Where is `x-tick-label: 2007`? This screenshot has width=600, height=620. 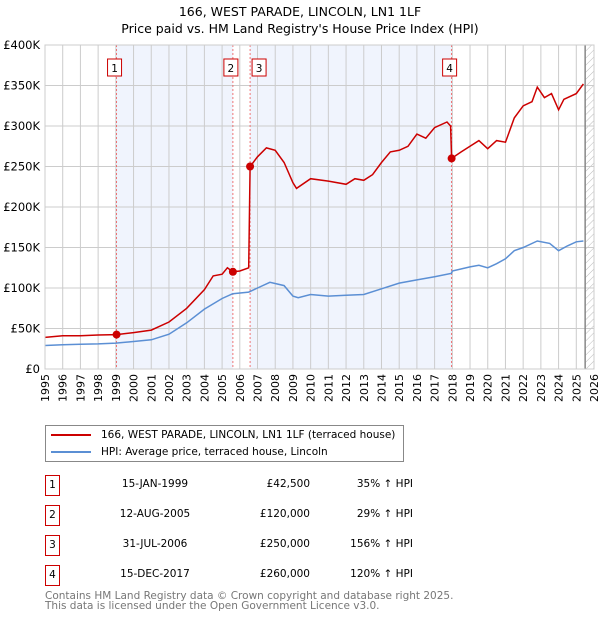 x-tick-label: 2007 is located at coordinates (258, 388).